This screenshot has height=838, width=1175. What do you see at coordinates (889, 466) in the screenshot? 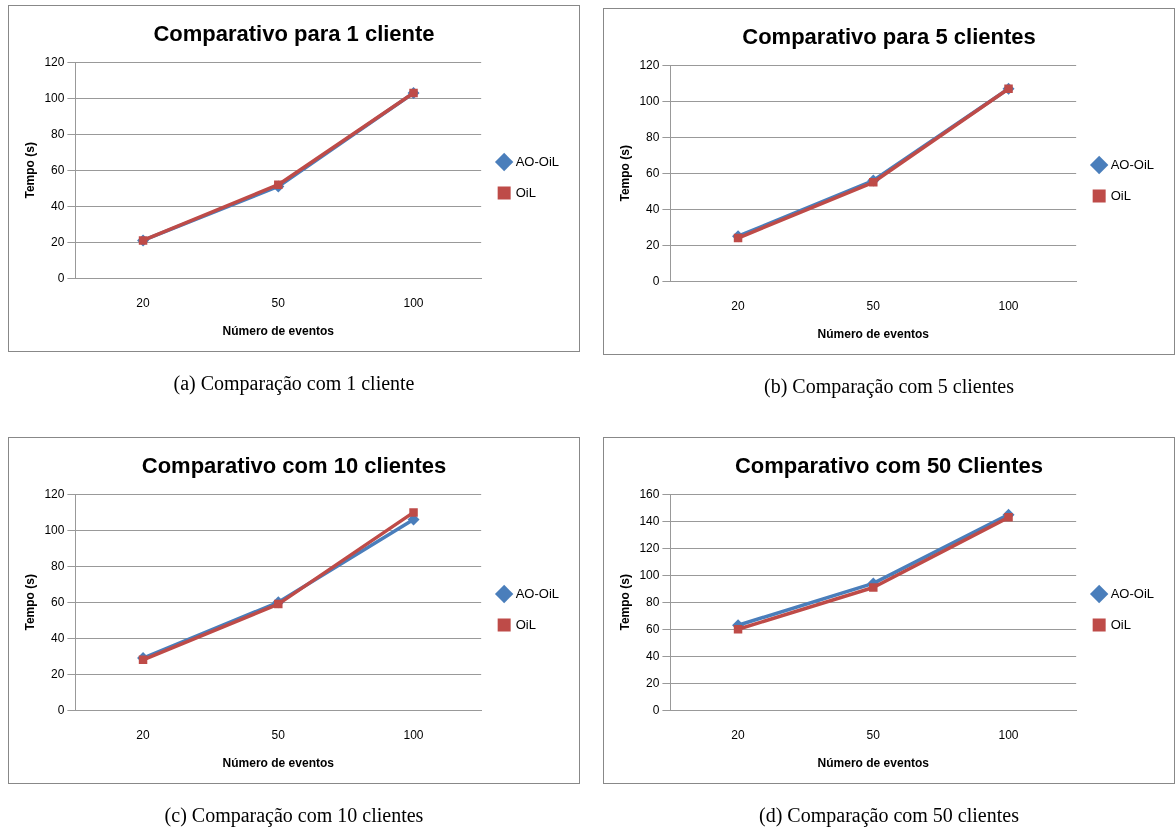
I see `chart-title: Comparativo com 50 Clientes` at bounding box center [889, 466].